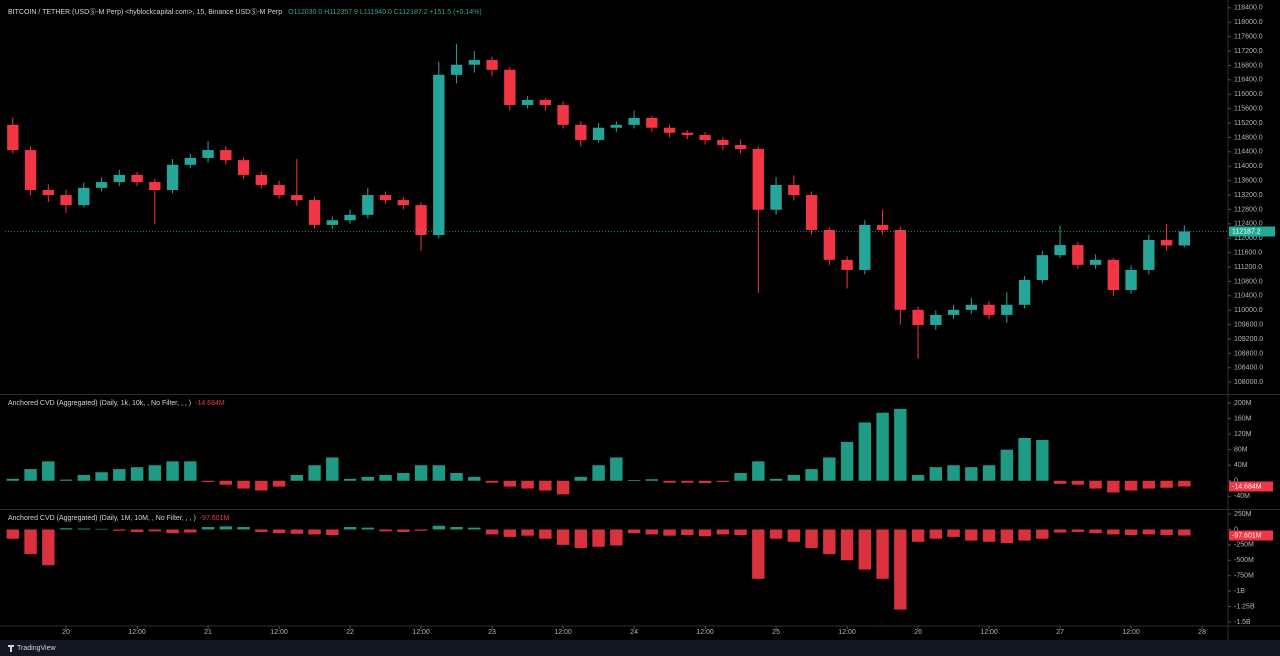  I want to click on y-tick-label: 200M, so click(1243, 403).